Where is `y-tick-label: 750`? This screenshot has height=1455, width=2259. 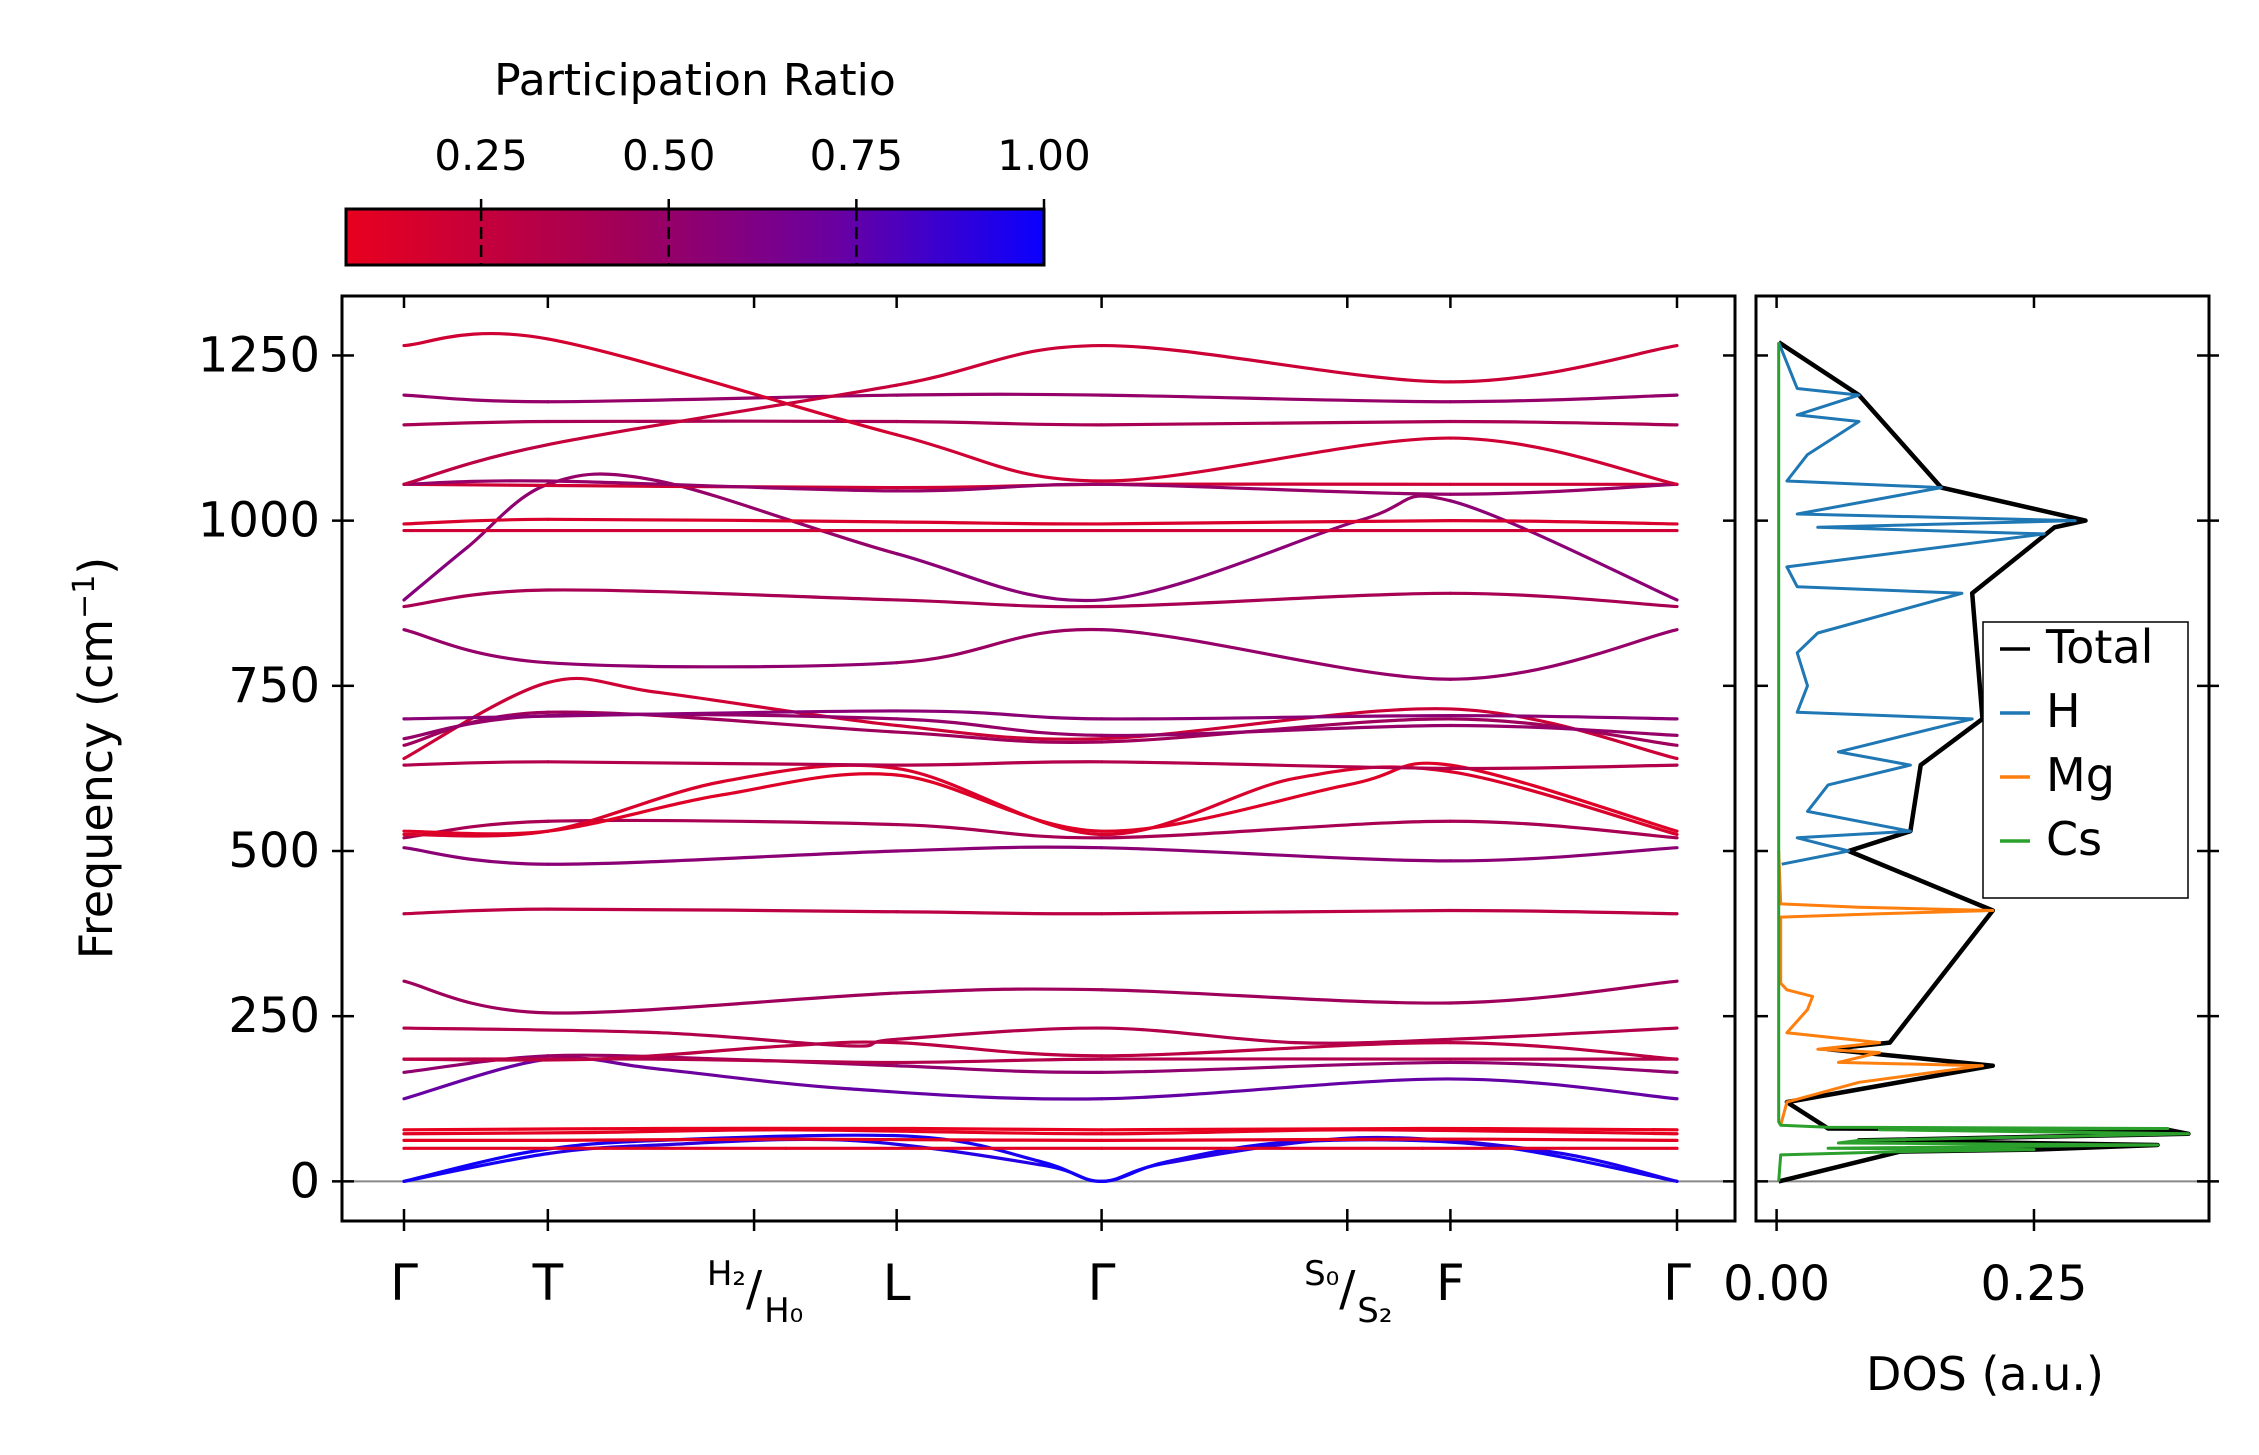 y-tick-label: 750 is located at coordinates (274, 686).